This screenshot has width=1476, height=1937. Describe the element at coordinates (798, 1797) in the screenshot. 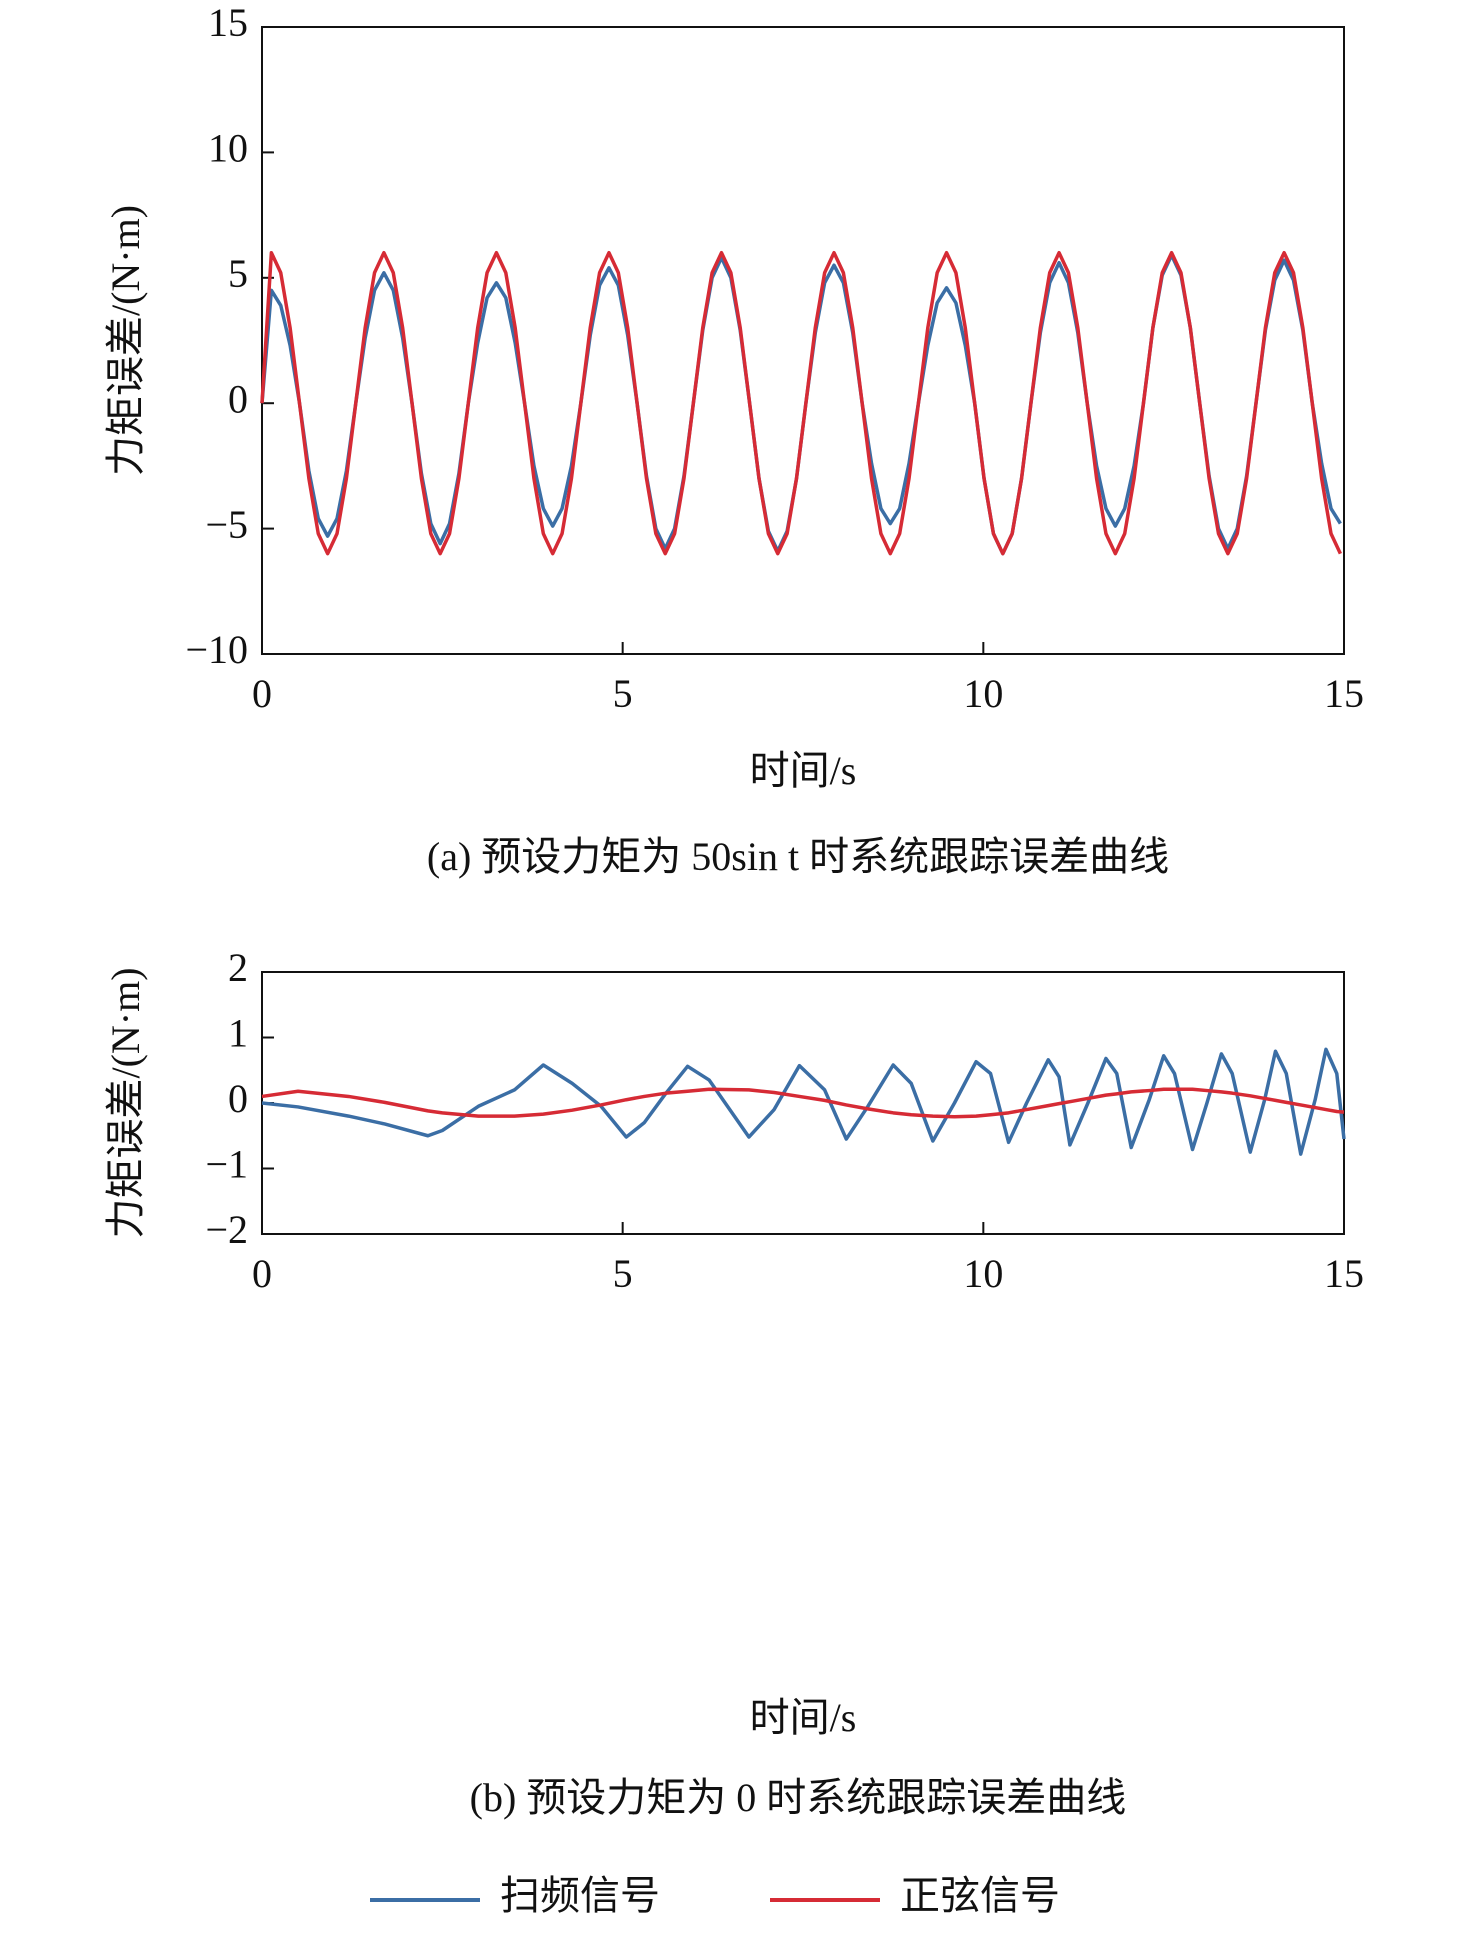

I see `caption: (b) 预设力矩为 0 时系统跟踪误差曲线` at that location.